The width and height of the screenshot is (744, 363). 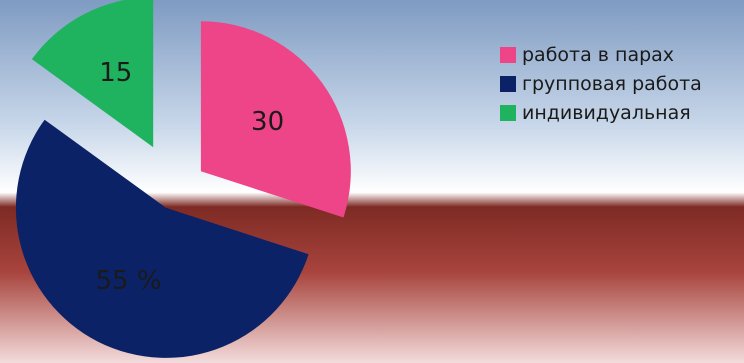 I want to click on slice-label-pairs: 30, so click(x=267, y=122).